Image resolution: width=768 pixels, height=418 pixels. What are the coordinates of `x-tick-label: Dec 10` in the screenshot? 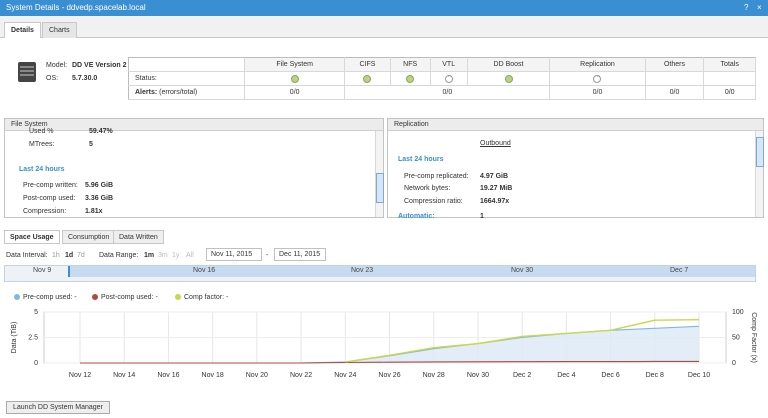 It's located at (699, 375).